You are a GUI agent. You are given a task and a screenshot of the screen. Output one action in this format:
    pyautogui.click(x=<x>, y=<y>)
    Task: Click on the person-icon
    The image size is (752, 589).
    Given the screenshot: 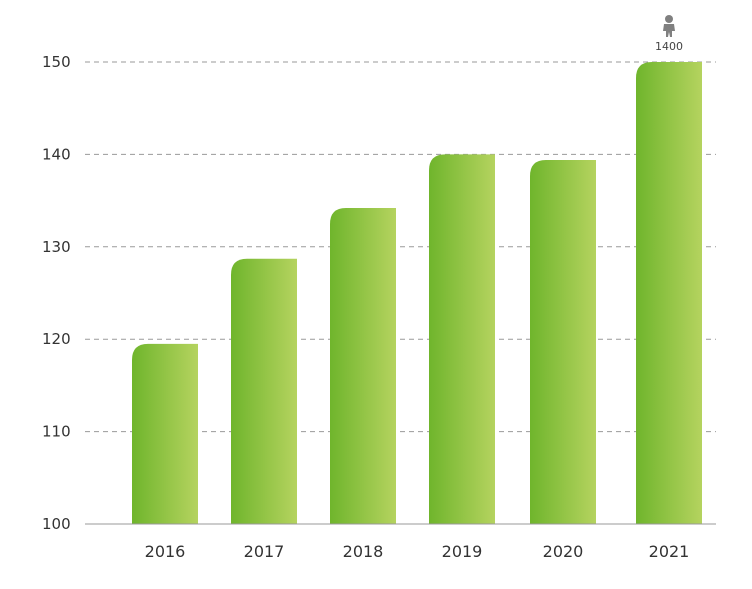 What is the action you would take?
    pyautogui.click(x=669, y=26)
    